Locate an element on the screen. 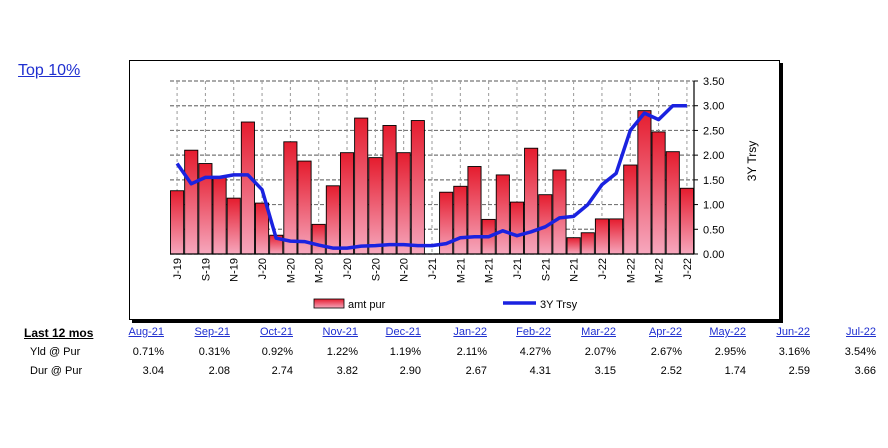 Image resolution: width=888 pixels, height=448 pixels. month-link: Nov-21 is located at coordinates (340, 332).